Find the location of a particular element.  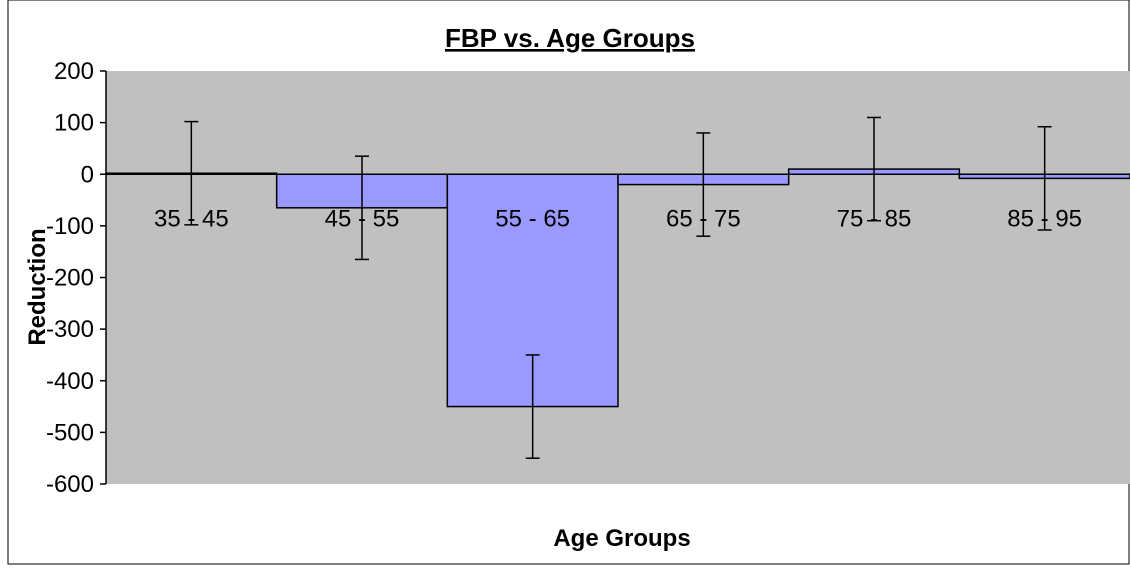

category-label-4: 75 - 85 is located at coordinates (874, 218).